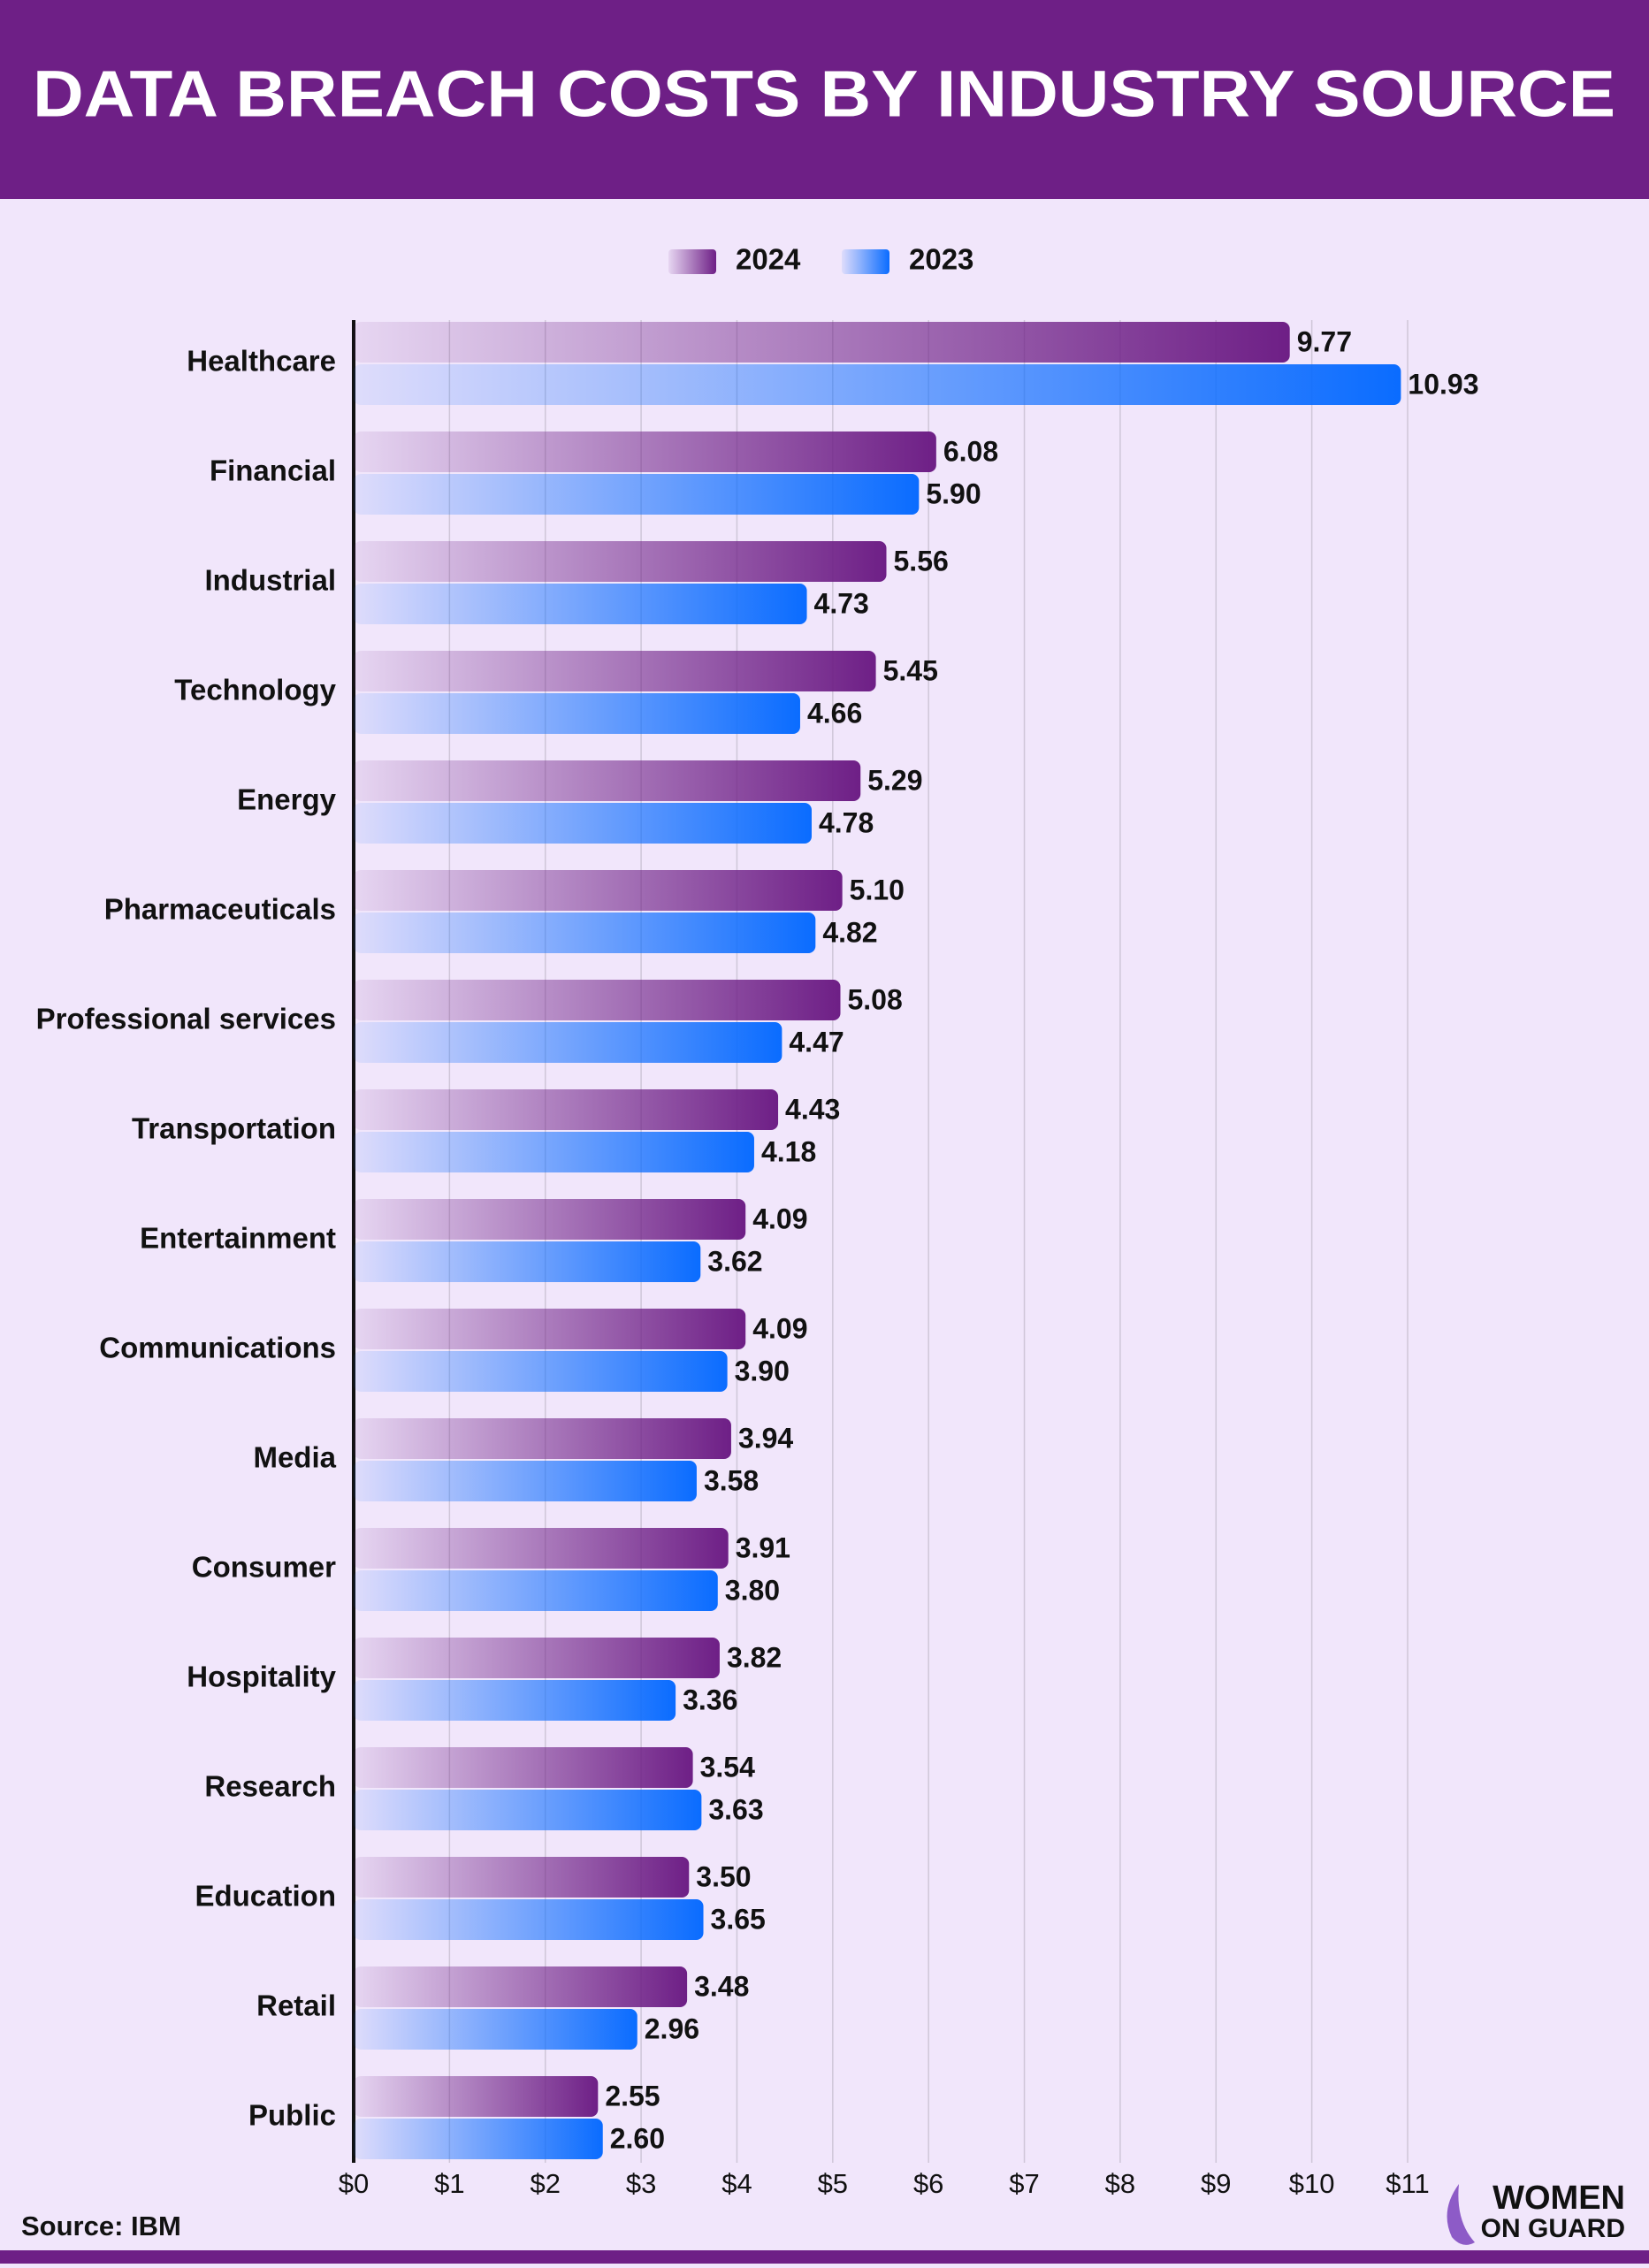 The image size is (1649, 2268). What do you see at coordinates (894, 780) in the screenshot?
I see `value-label: 5.29` at bounding box center [894, 780].